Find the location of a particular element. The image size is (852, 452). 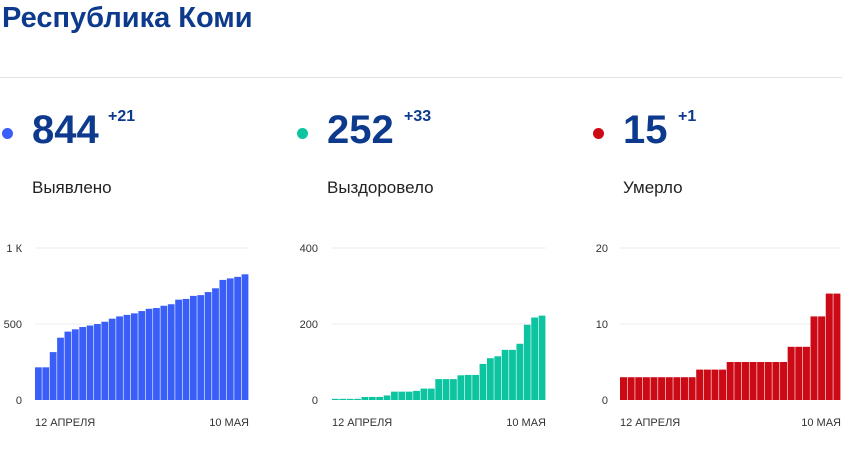

stat-value: 252 is located at coordinates (360, 130).